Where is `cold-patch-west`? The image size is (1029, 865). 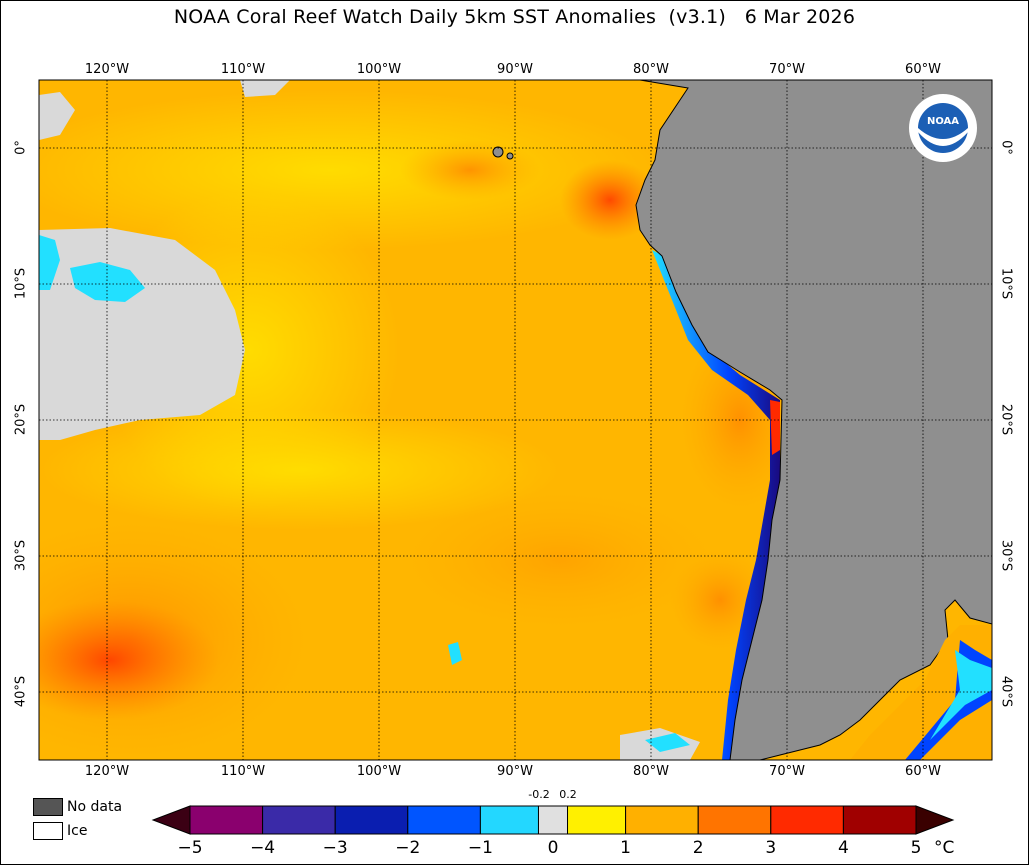 cold-patch-west is located at coordinates (107, 282).